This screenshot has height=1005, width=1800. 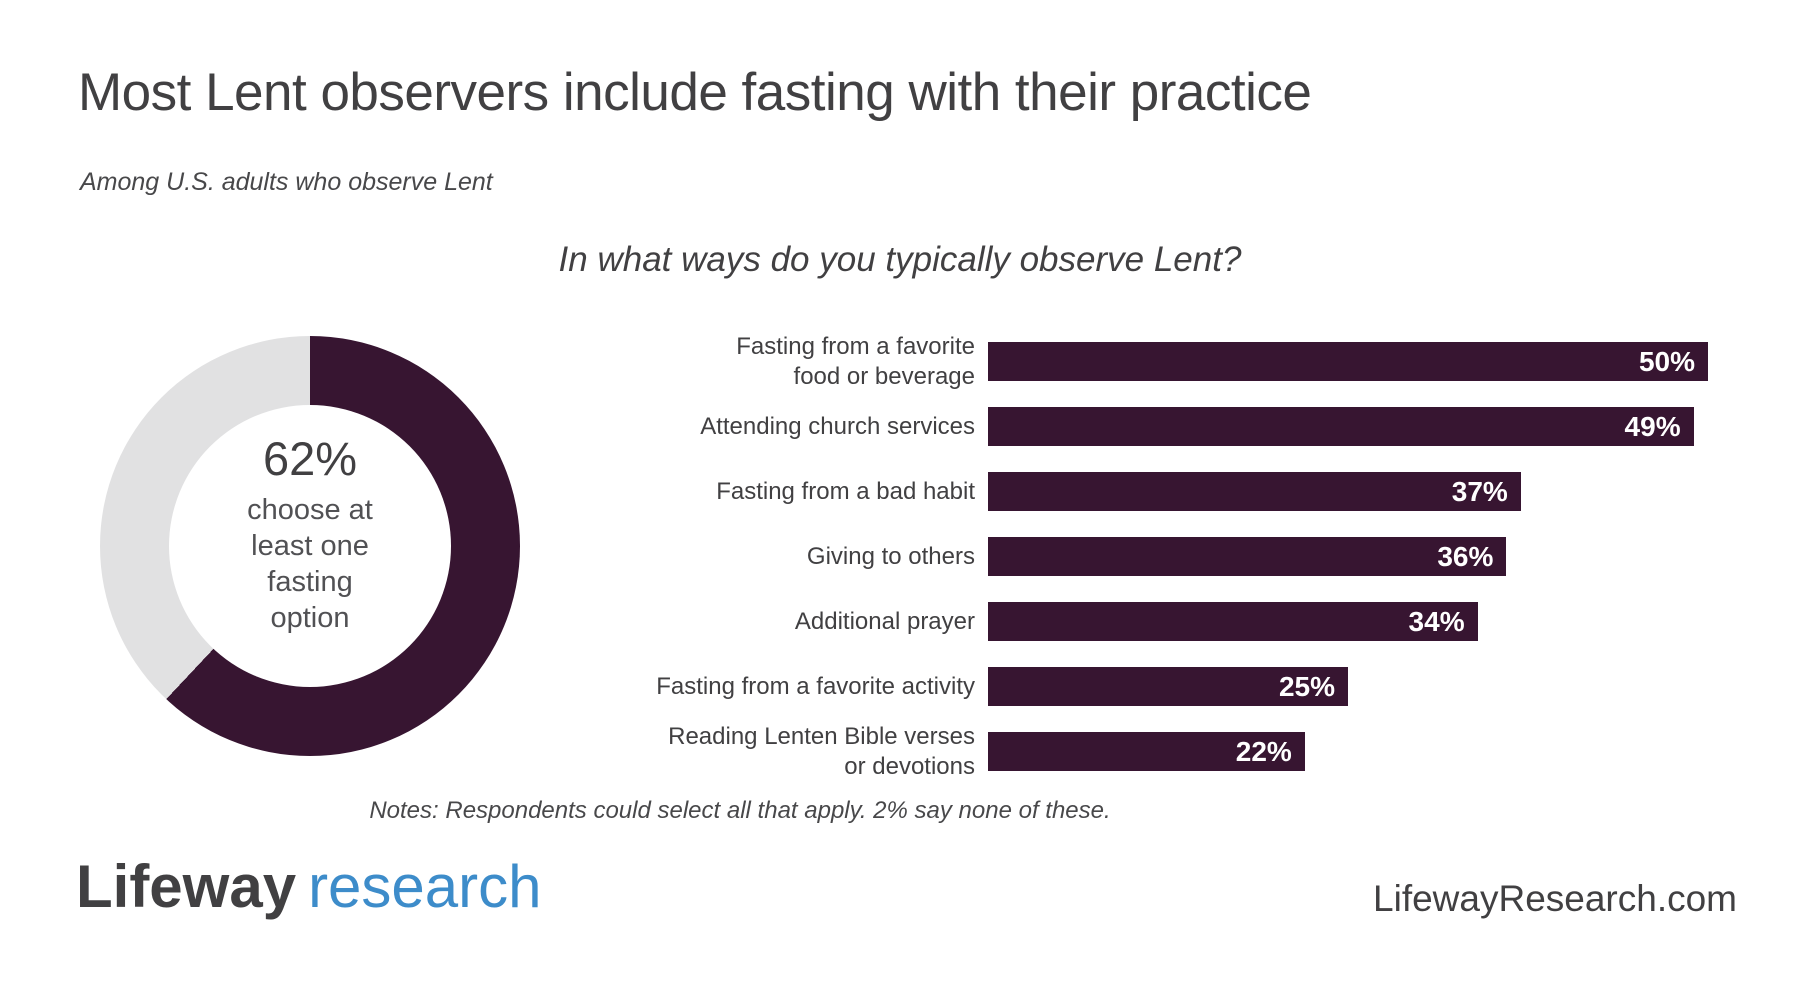 I want to click on donut-hole, so click(x=310, y=546).